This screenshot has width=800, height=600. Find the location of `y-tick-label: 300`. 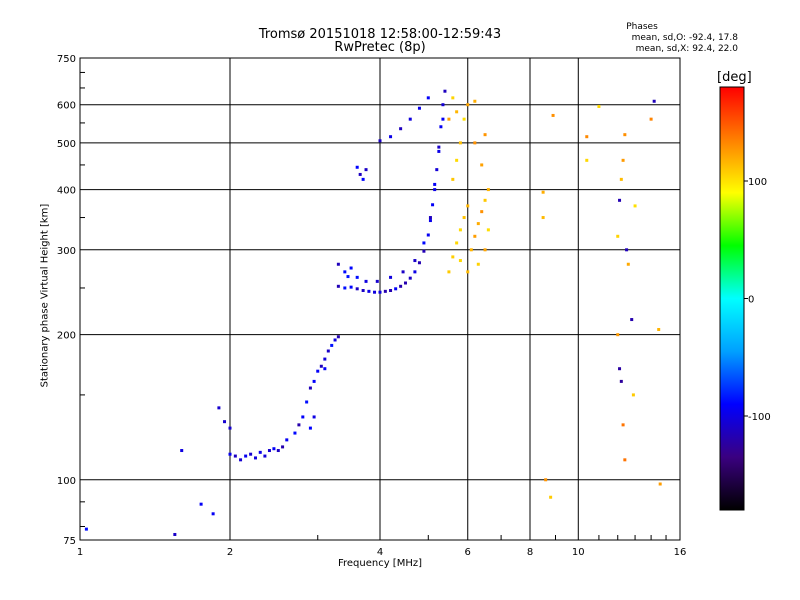

y-tick-label: 300 is located at coordinates (66, 251).